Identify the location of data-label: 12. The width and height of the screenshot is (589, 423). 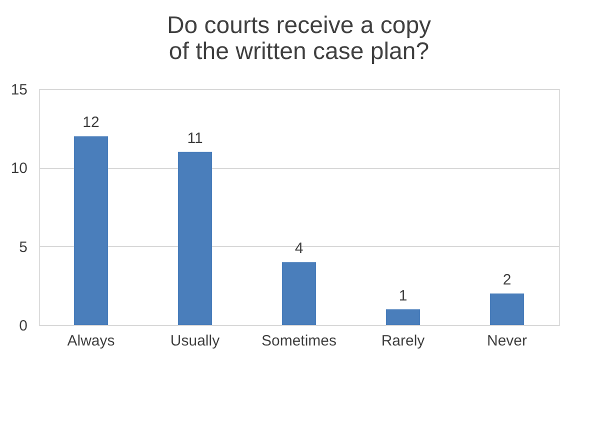
(91, 123).